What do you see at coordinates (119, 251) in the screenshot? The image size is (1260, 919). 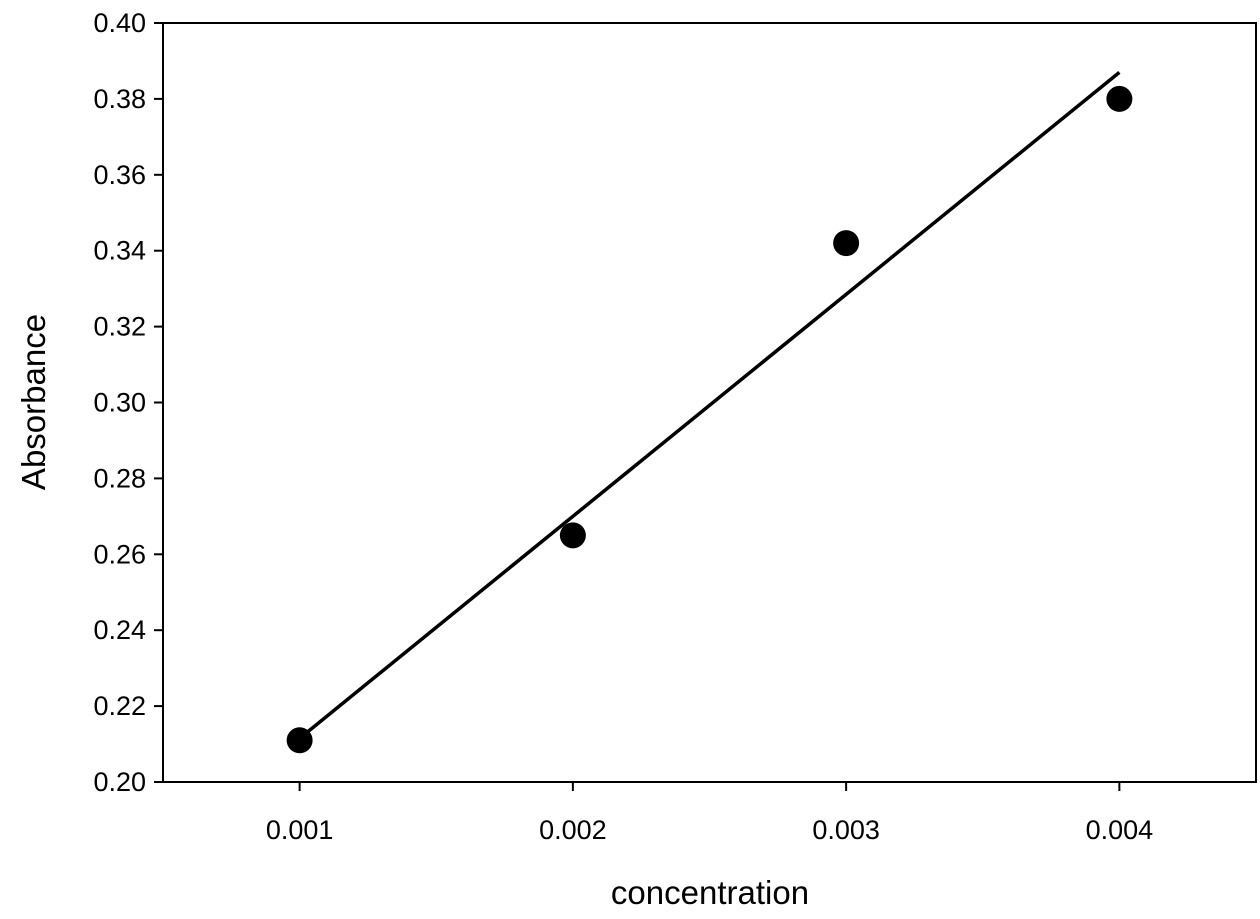 I see `y-tick-label: 0.34` at bounding box center [119, 251].